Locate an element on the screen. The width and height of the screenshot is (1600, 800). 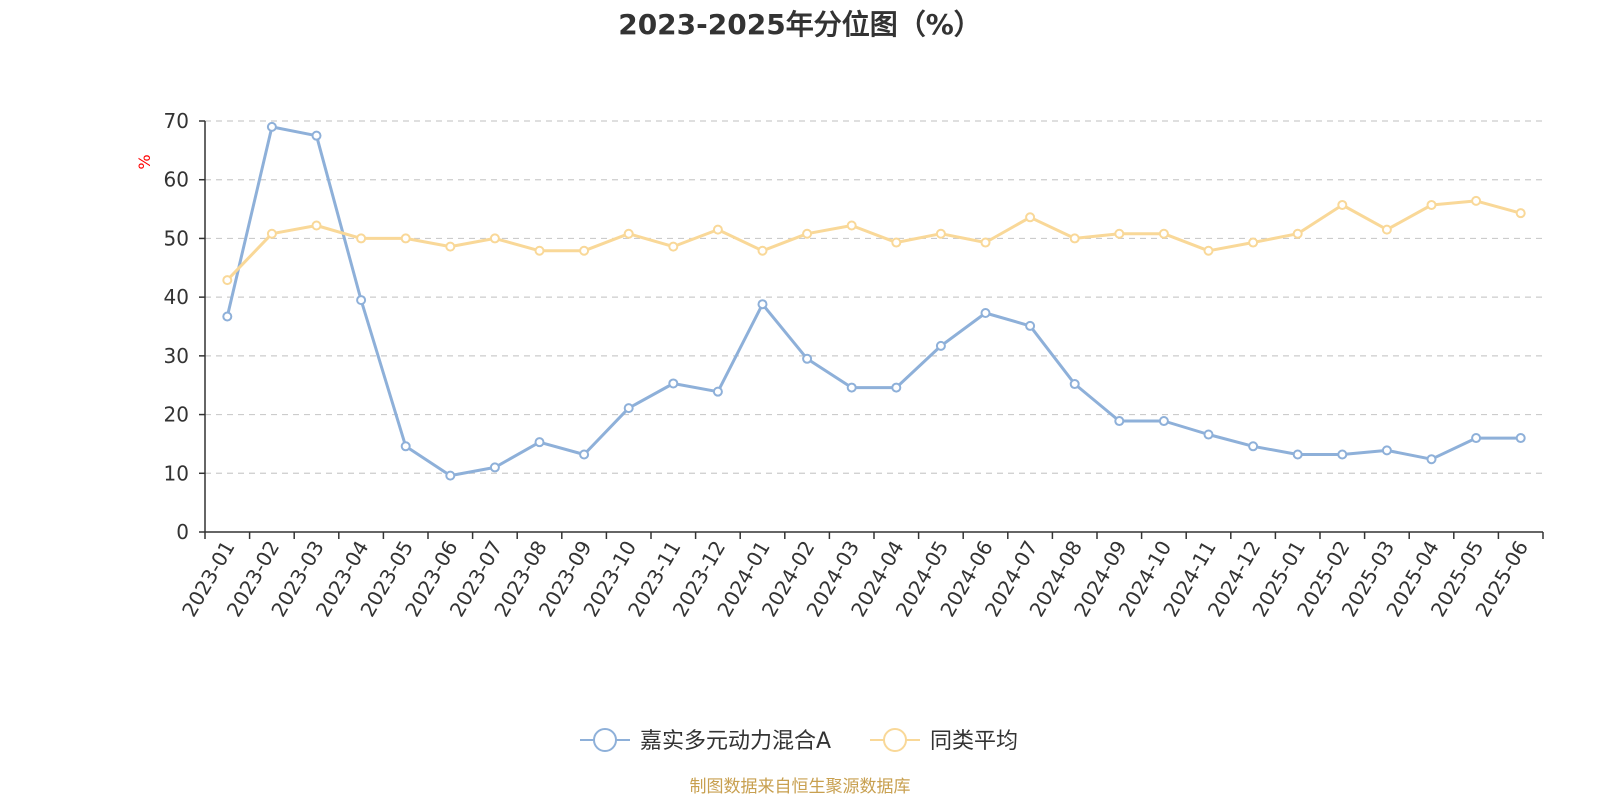
y-tick-label-10: 10 is located at coordinates (176, 473).